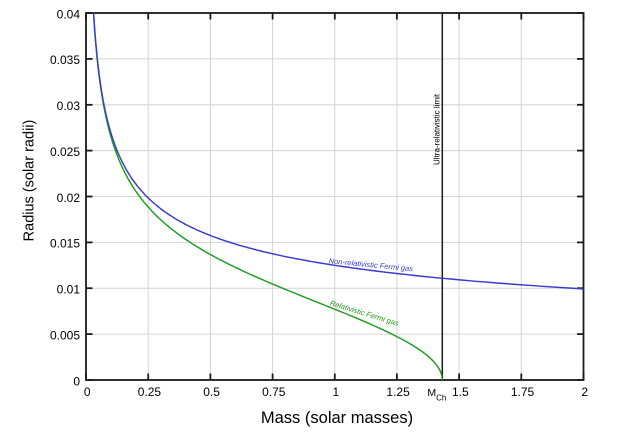 This screenshot has width=640, height=448. Describe the element at coordinates (437, 129) in the screenshot. I see `svg-text: Ultra-relativistic limit` at that location.